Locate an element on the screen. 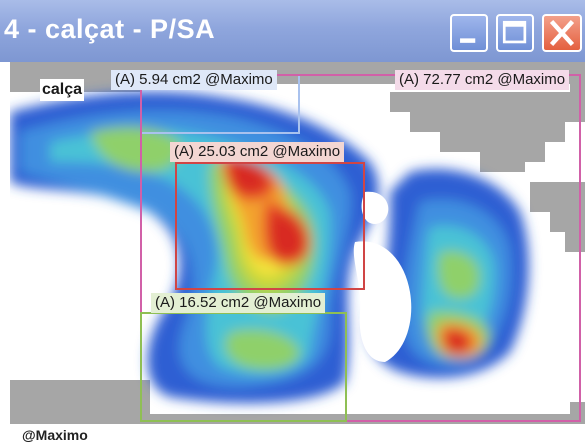 The height and width of the screenshot is (443, 585). status-text: @Maximo is located at coordinates (55, 435).